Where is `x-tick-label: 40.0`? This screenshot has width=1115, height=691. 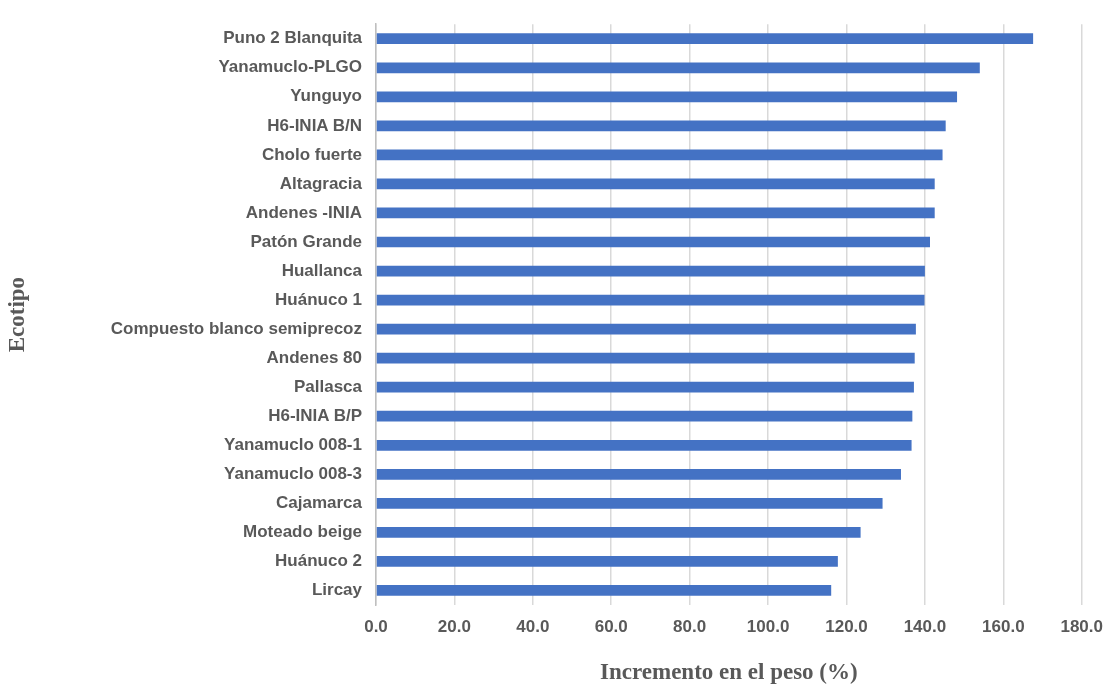 x-tick-label: 40.0 is located at coordinates (533, 626).